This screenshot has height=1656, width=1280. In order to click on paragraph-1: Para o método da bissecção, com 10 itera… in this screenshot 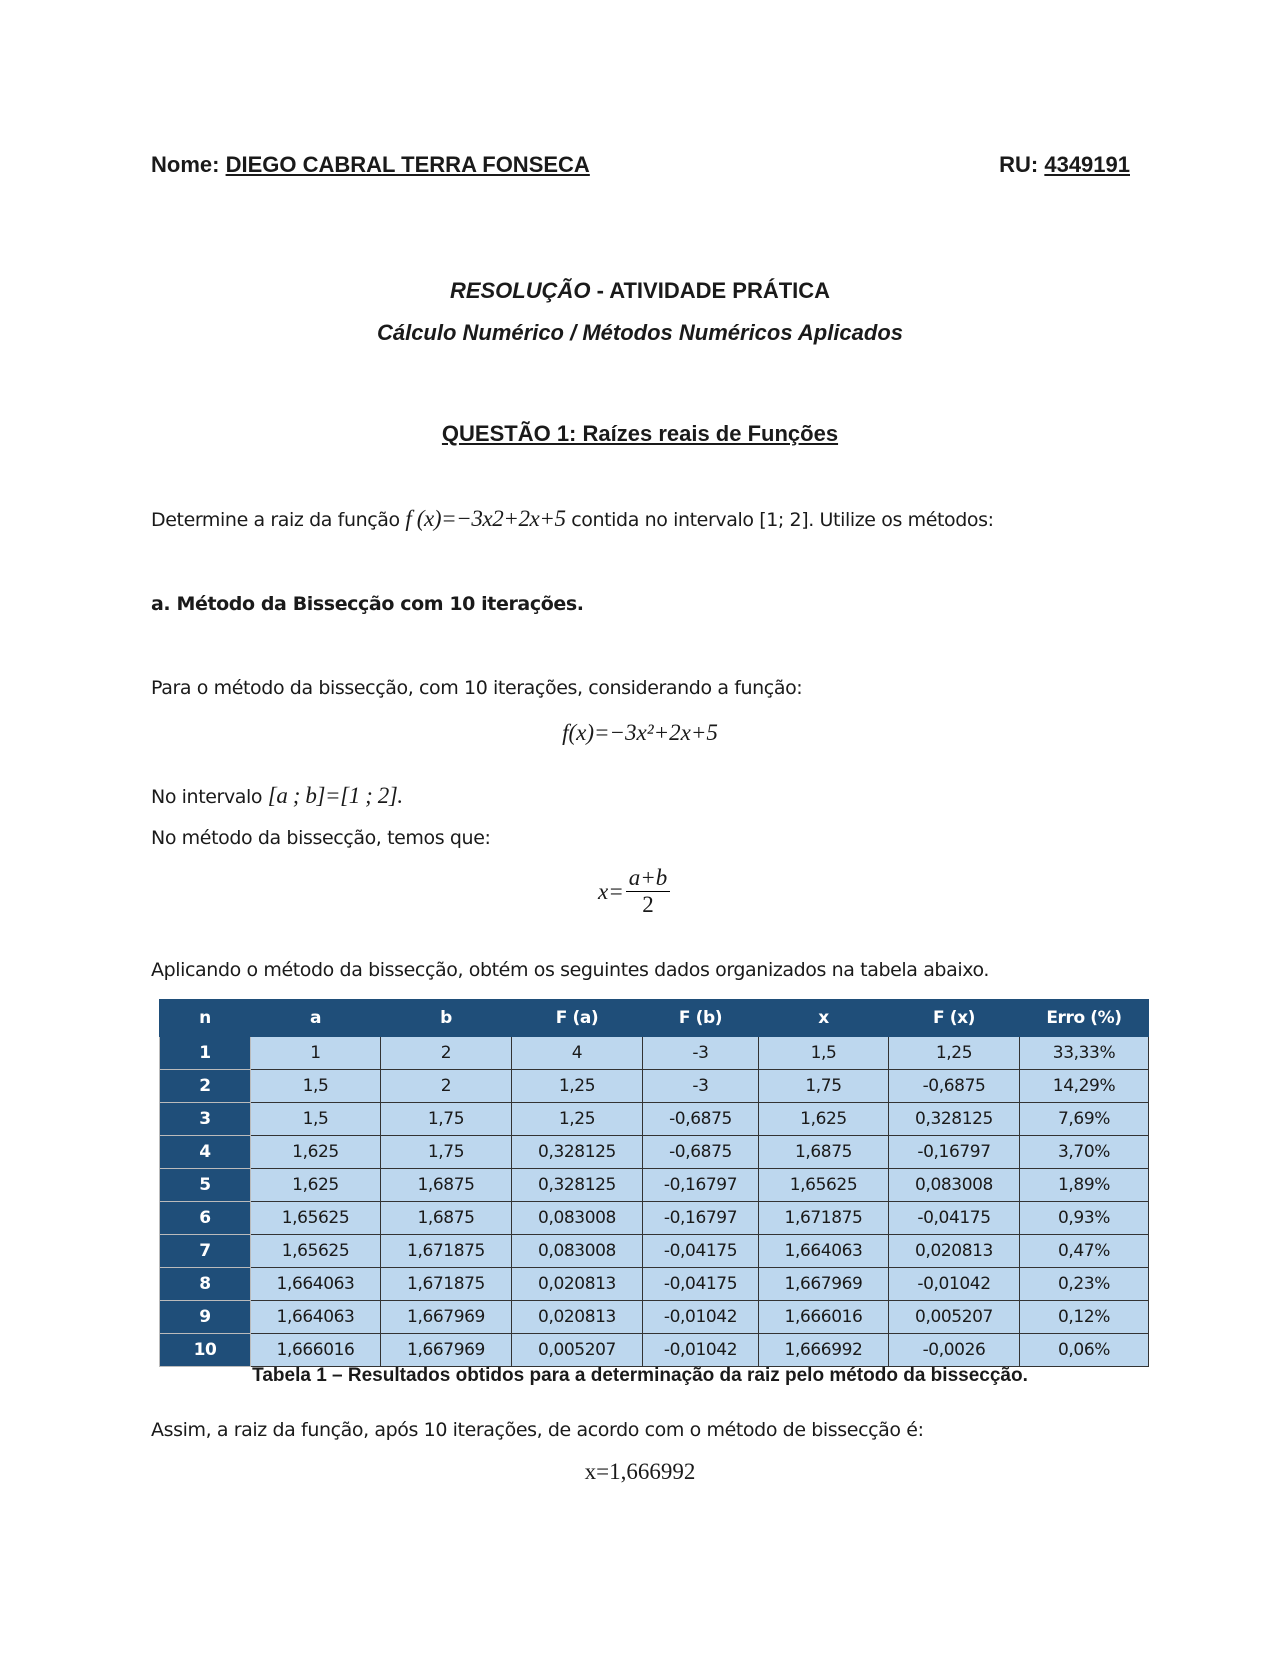, I will do `click(477, 688)`.